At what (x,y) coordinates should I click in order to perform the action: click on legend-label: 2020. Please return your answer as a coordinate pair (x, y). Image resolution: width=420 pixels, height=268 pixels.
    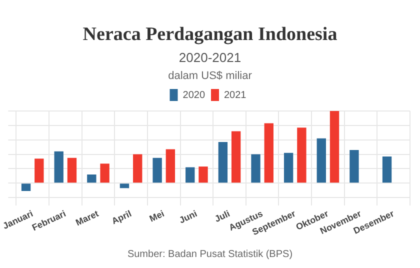
    Looking at the image, I should click on (194, 95).